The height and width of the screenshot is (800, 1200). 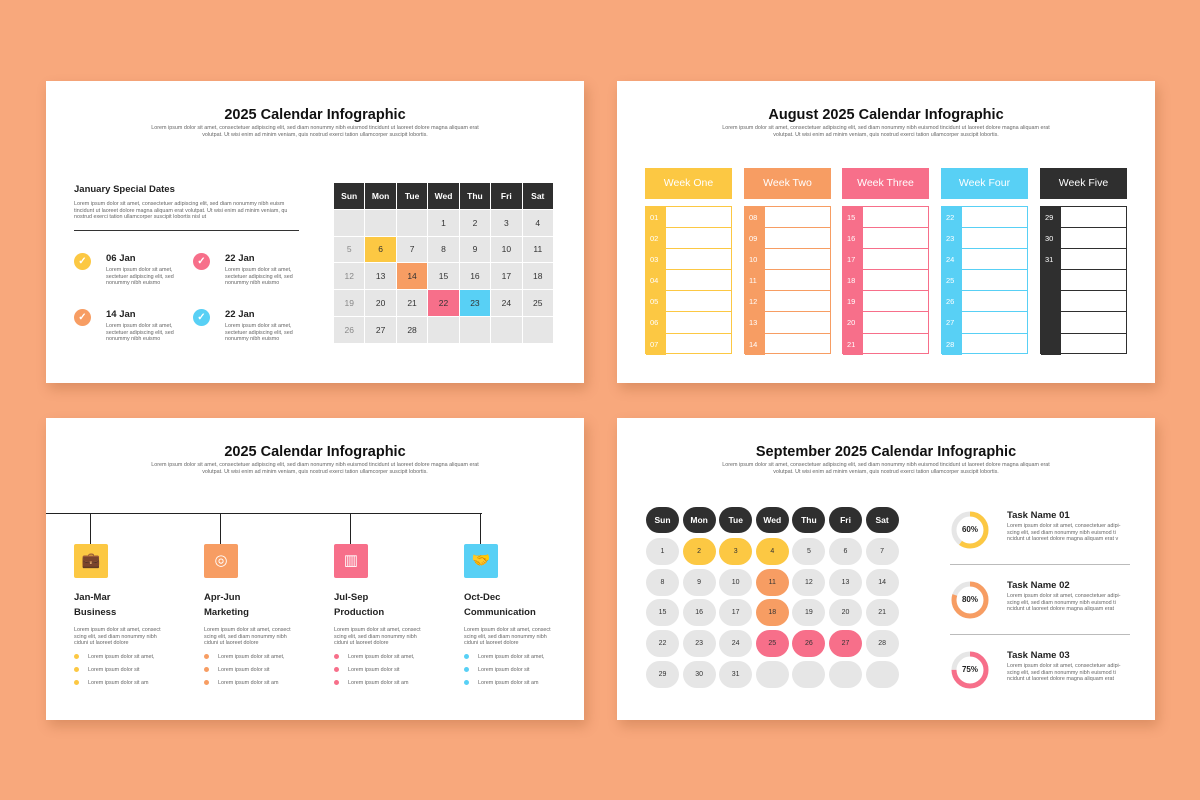 What do you see at coordinates (885, 183) in the screenshot?
I see `week-header: Week Three` at bounding box center [885, 183].